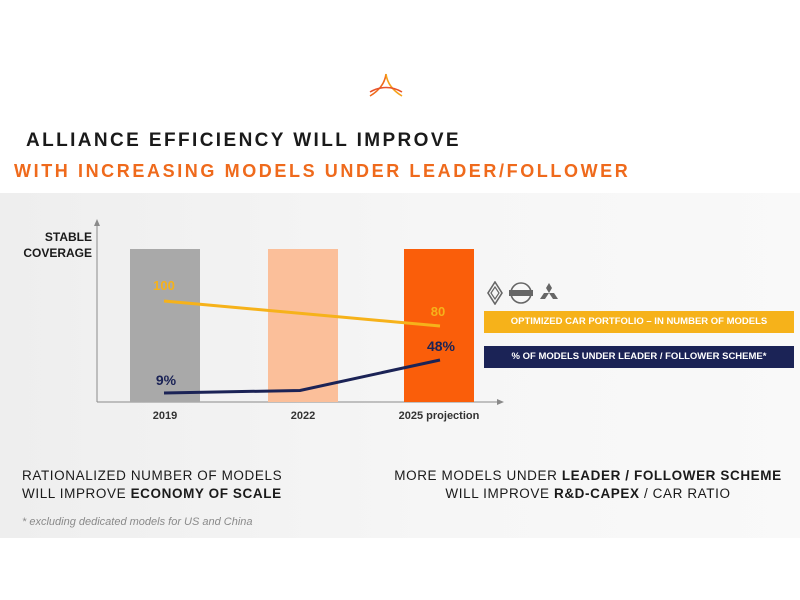  Describe the element at coordinates (386, 85) in the screenshot. I see `alliance-logo-icon` at that location.